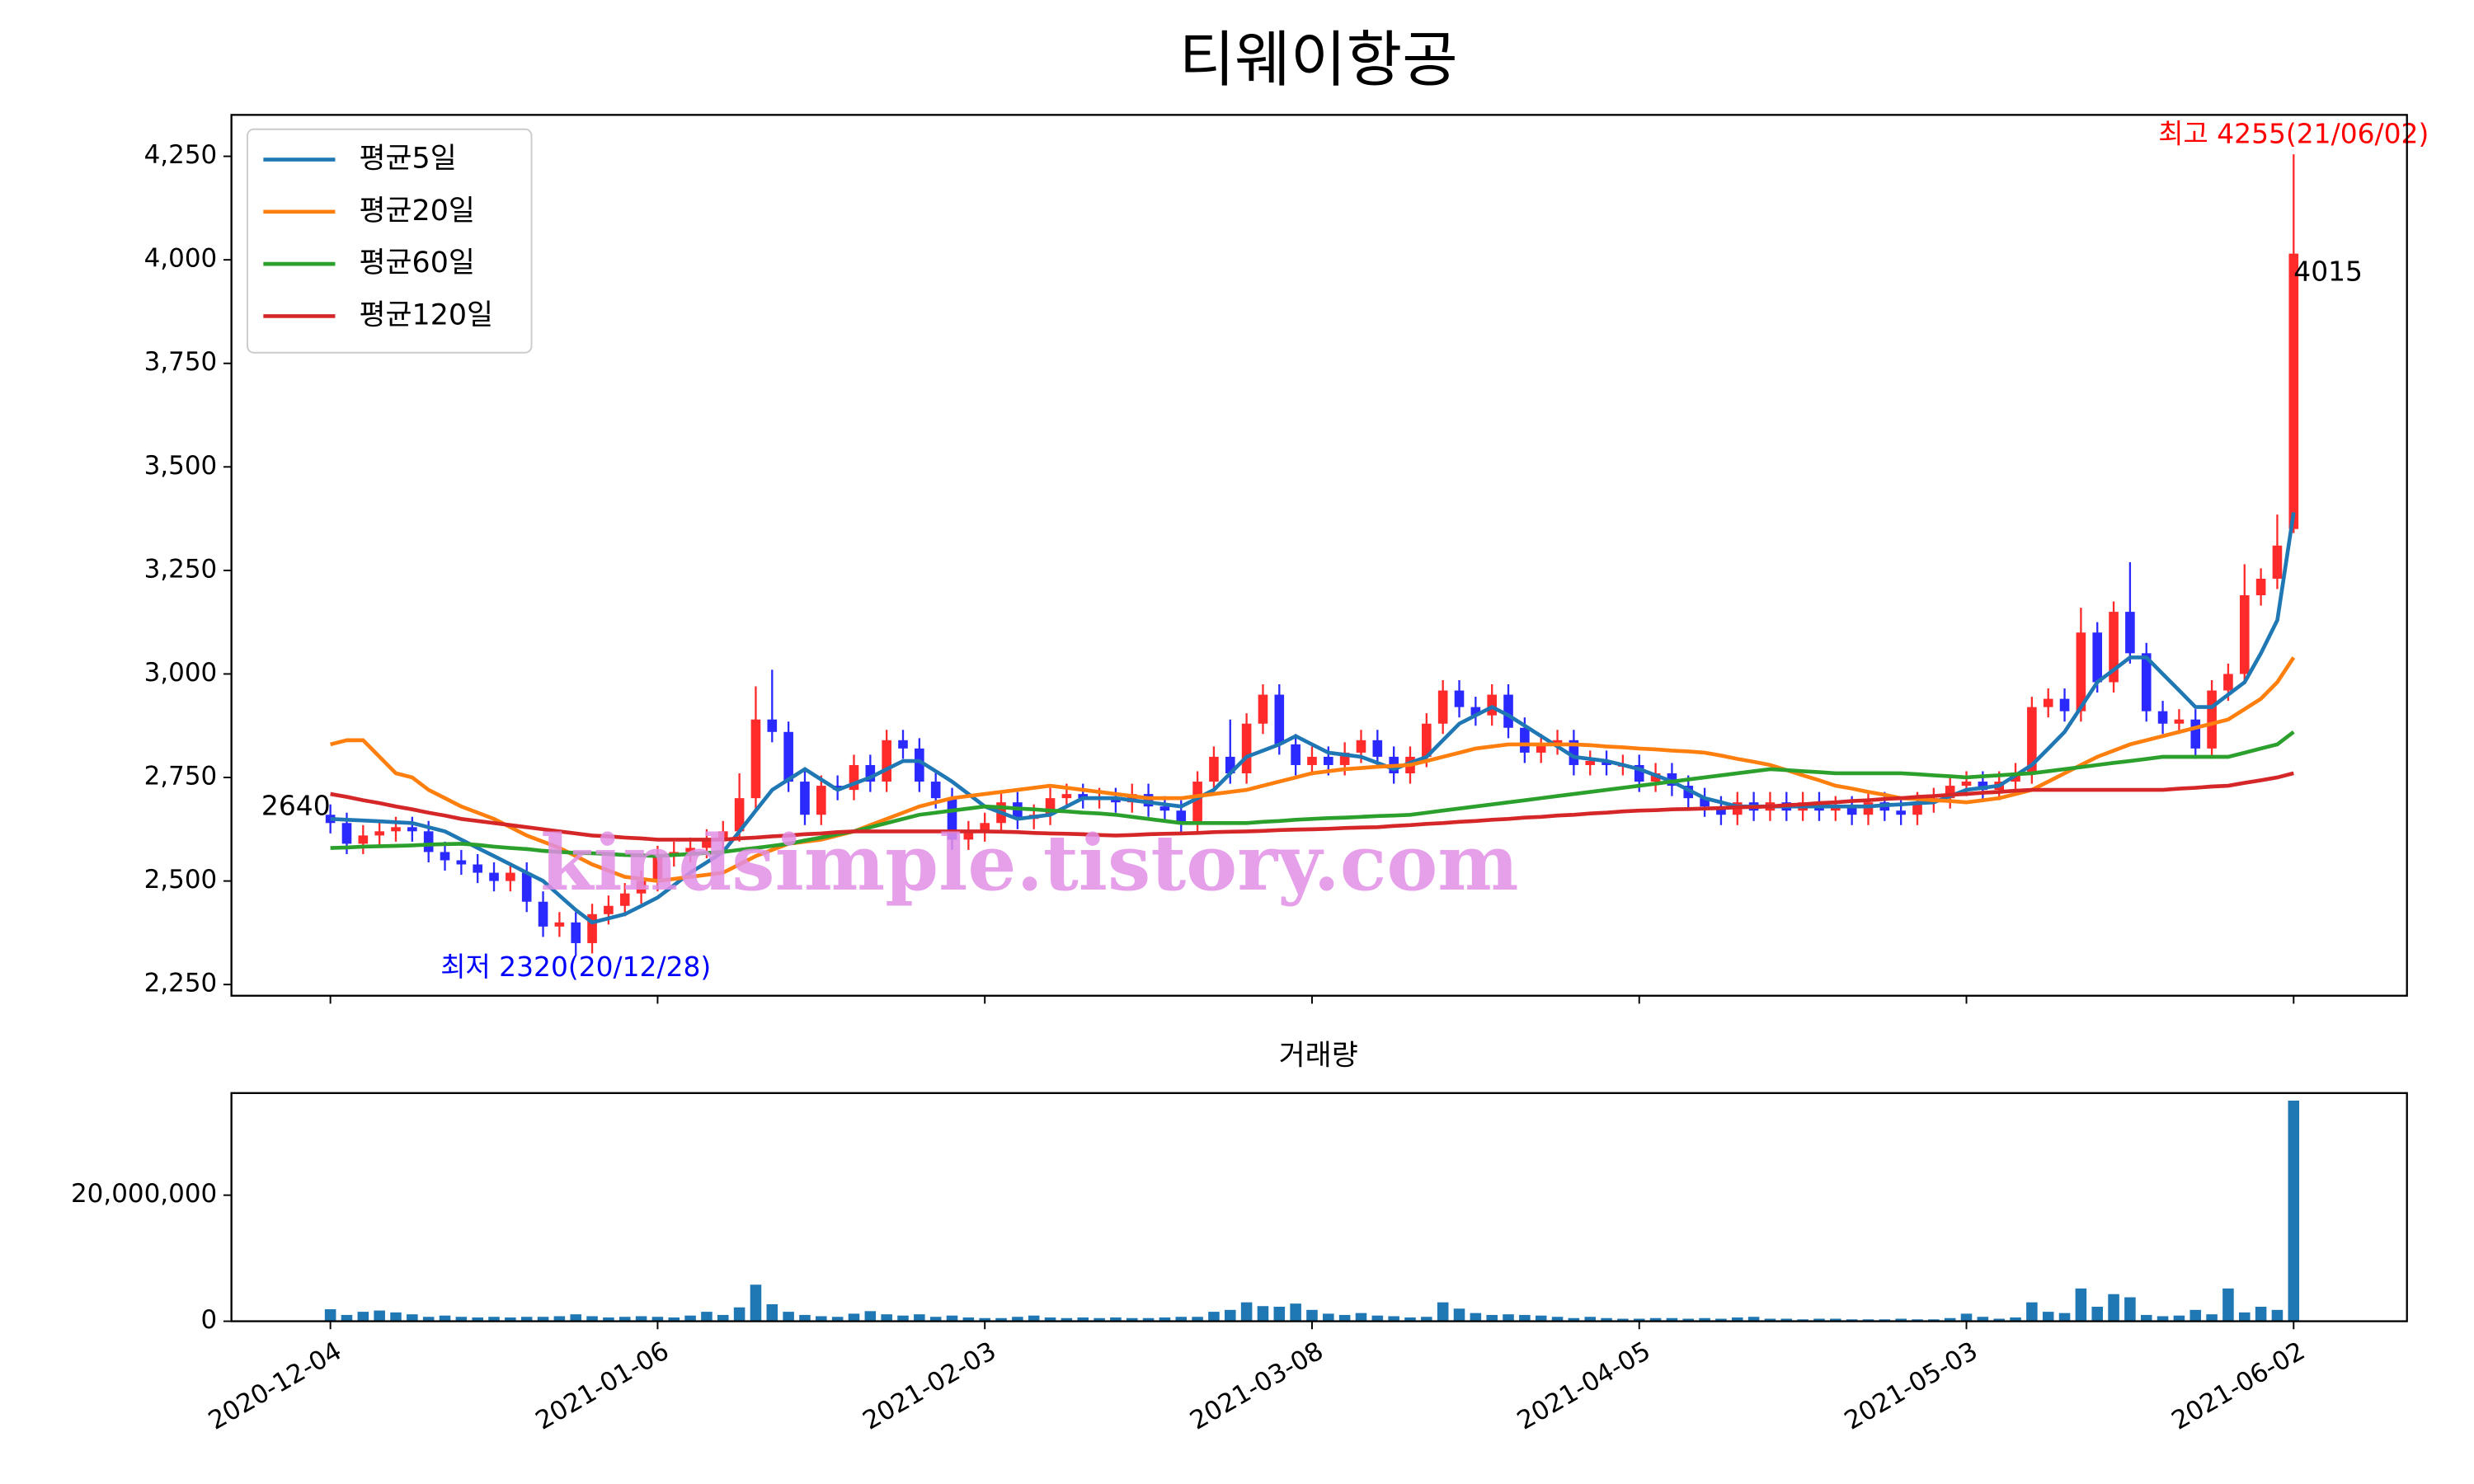  What do you see at coordinates (426, 314) in the screenshot?
I see `legend-label: 평균120일` at bounding box center [426, 314].